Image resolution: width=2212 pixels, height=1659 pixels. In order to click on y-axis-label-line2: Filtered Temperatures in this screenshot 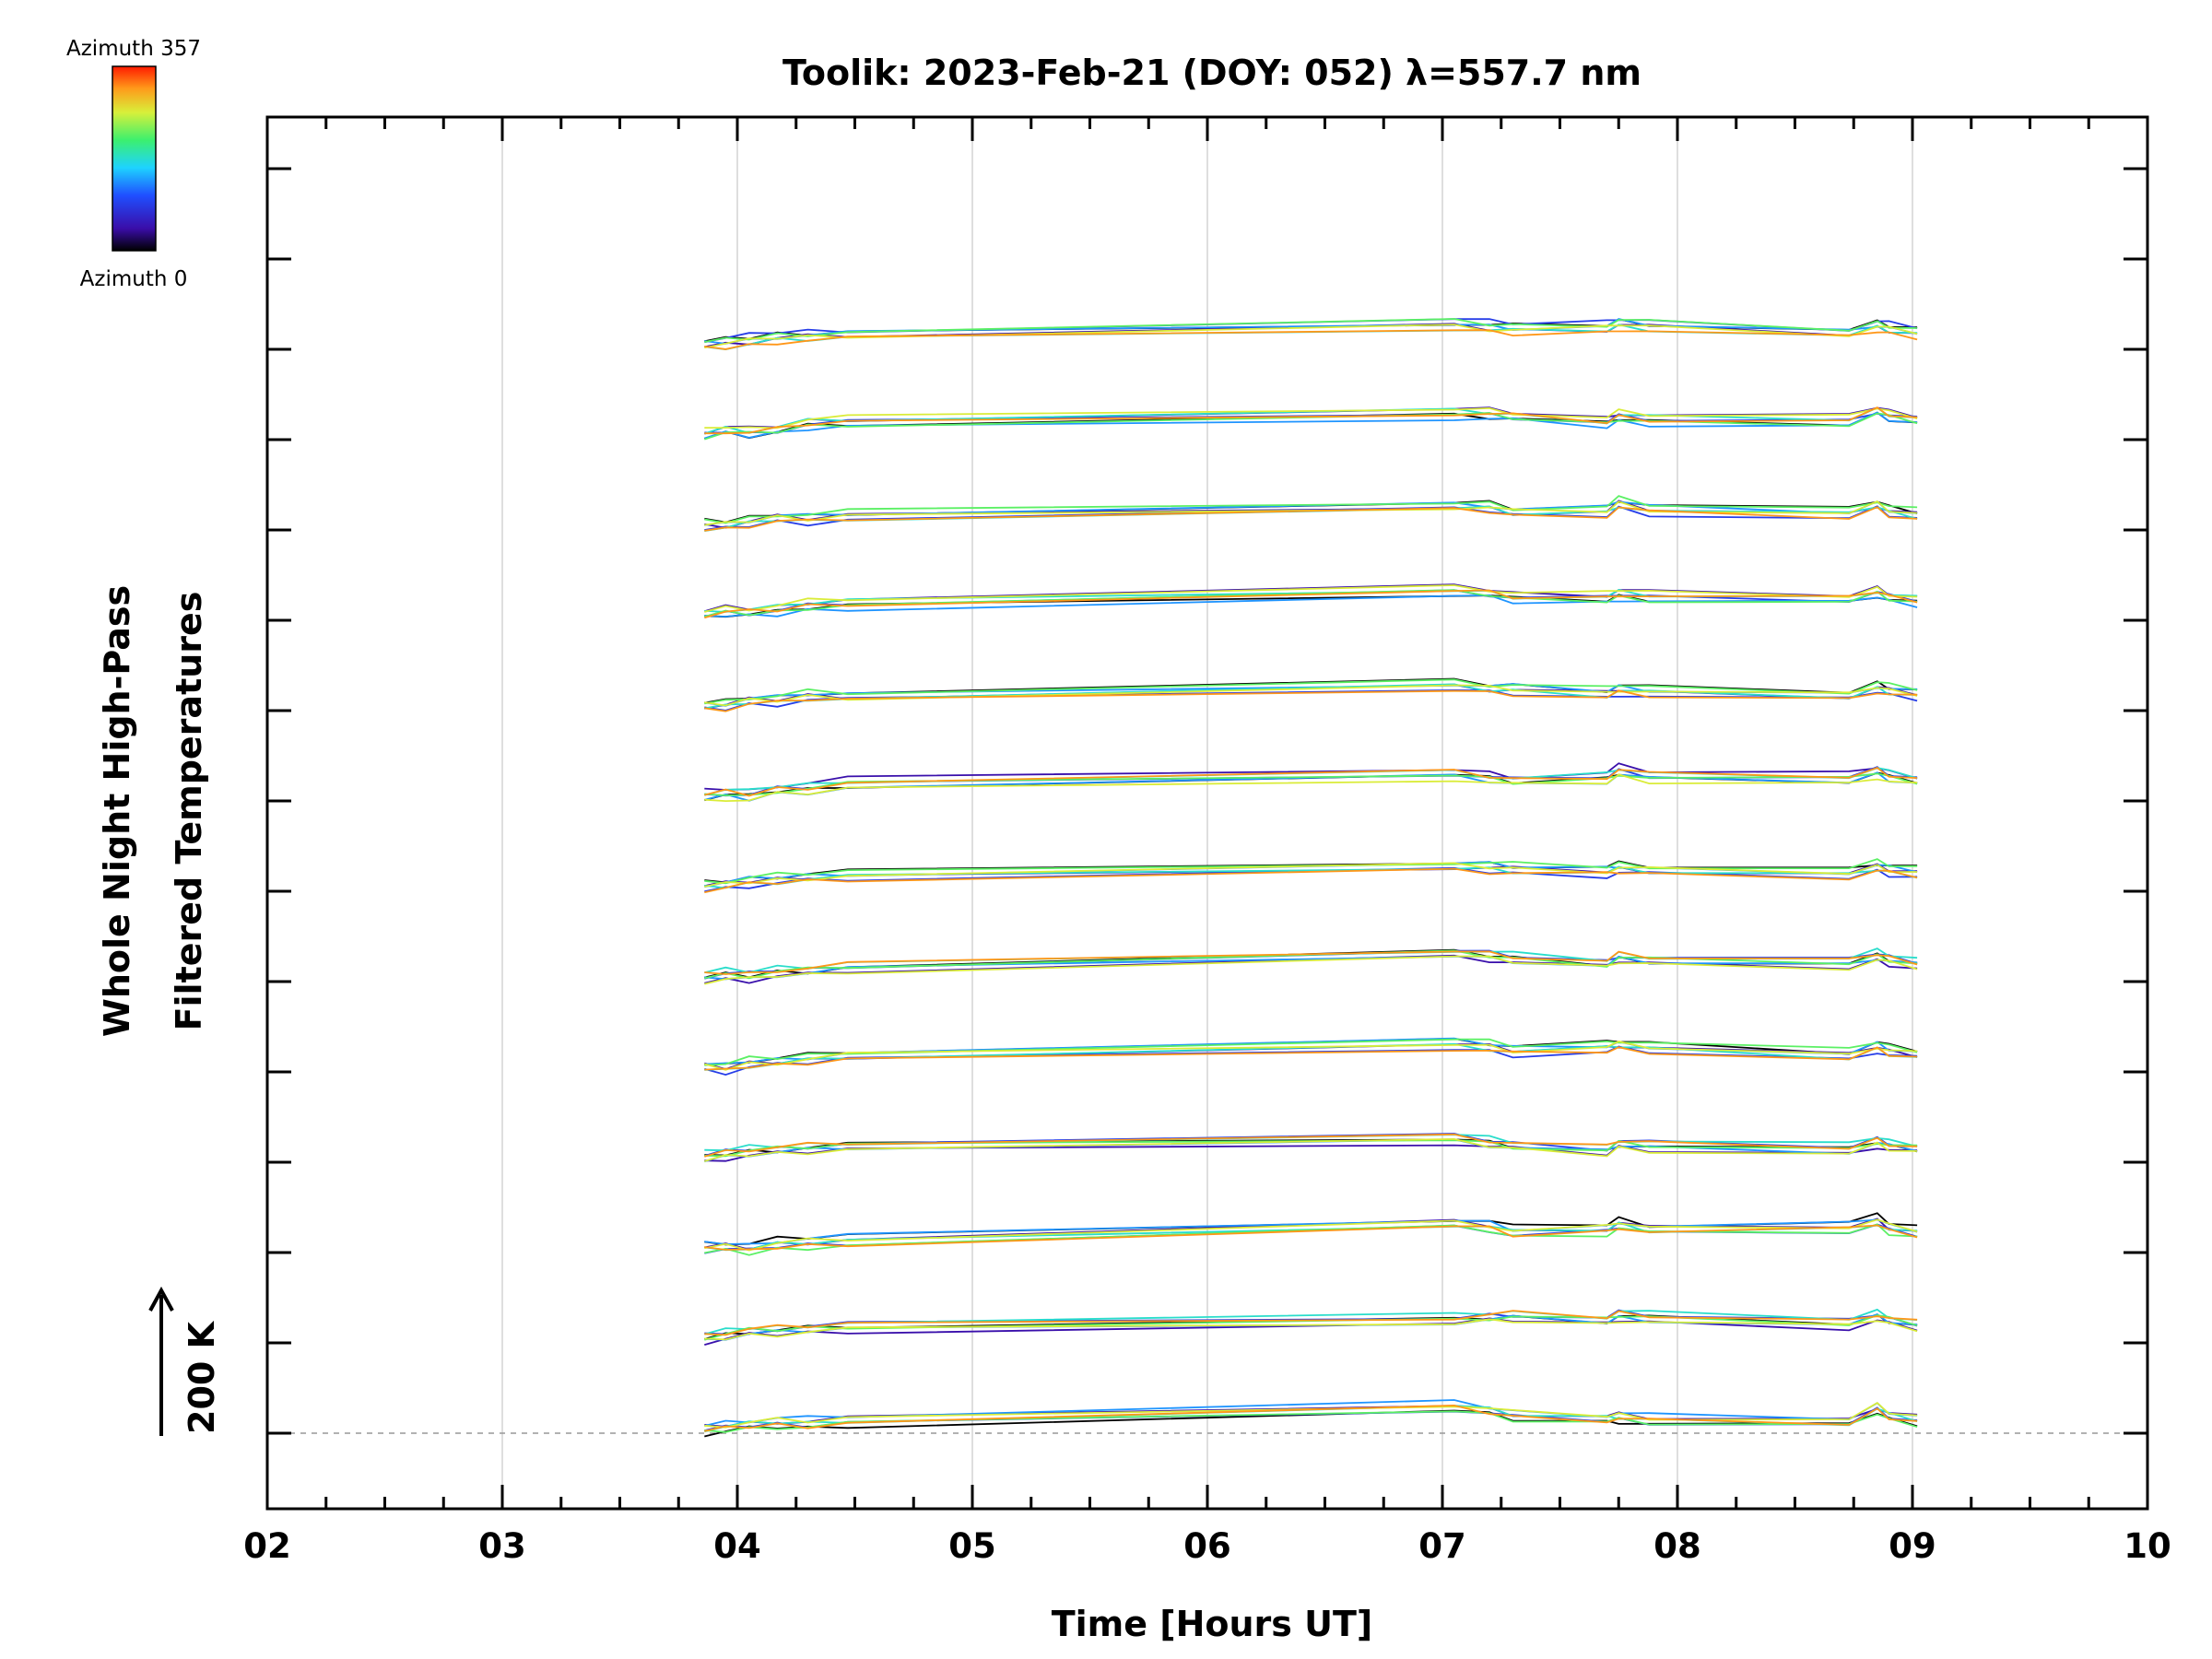, I will do `click(189, 811)`.